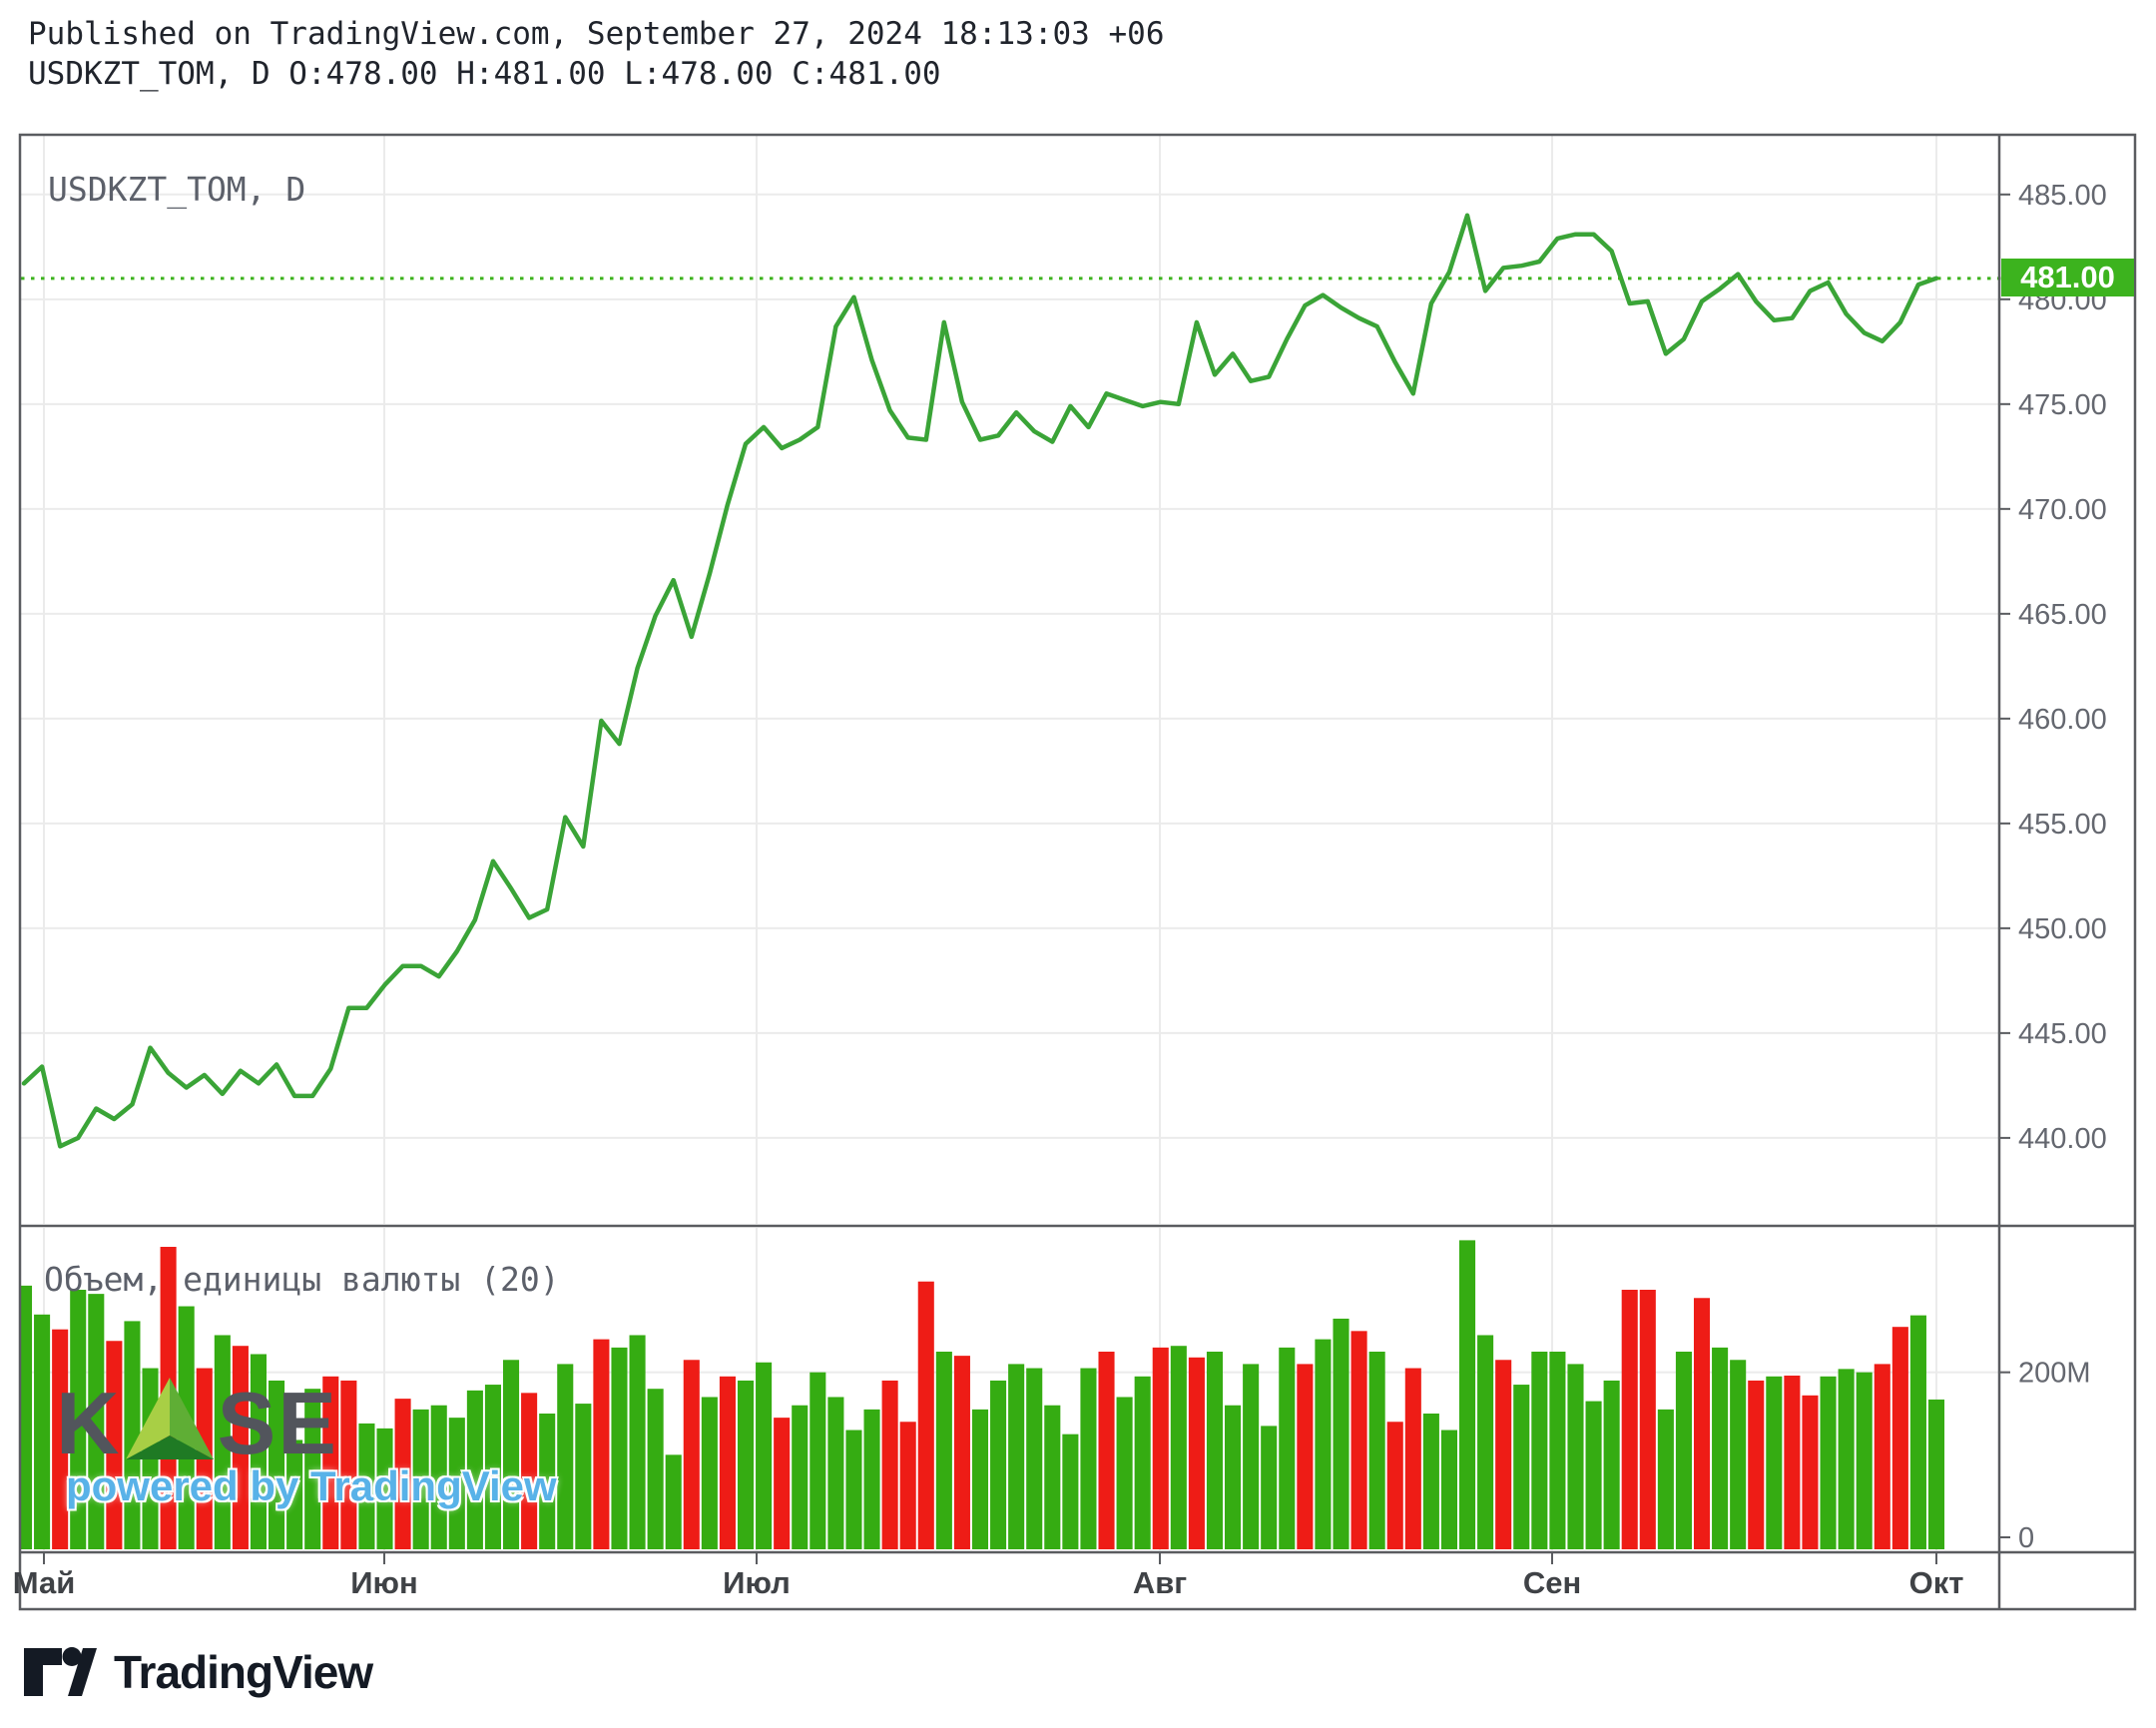 The image size is (2156, 1728). I want to click on month-label: Авг, so click(1160, 1583).